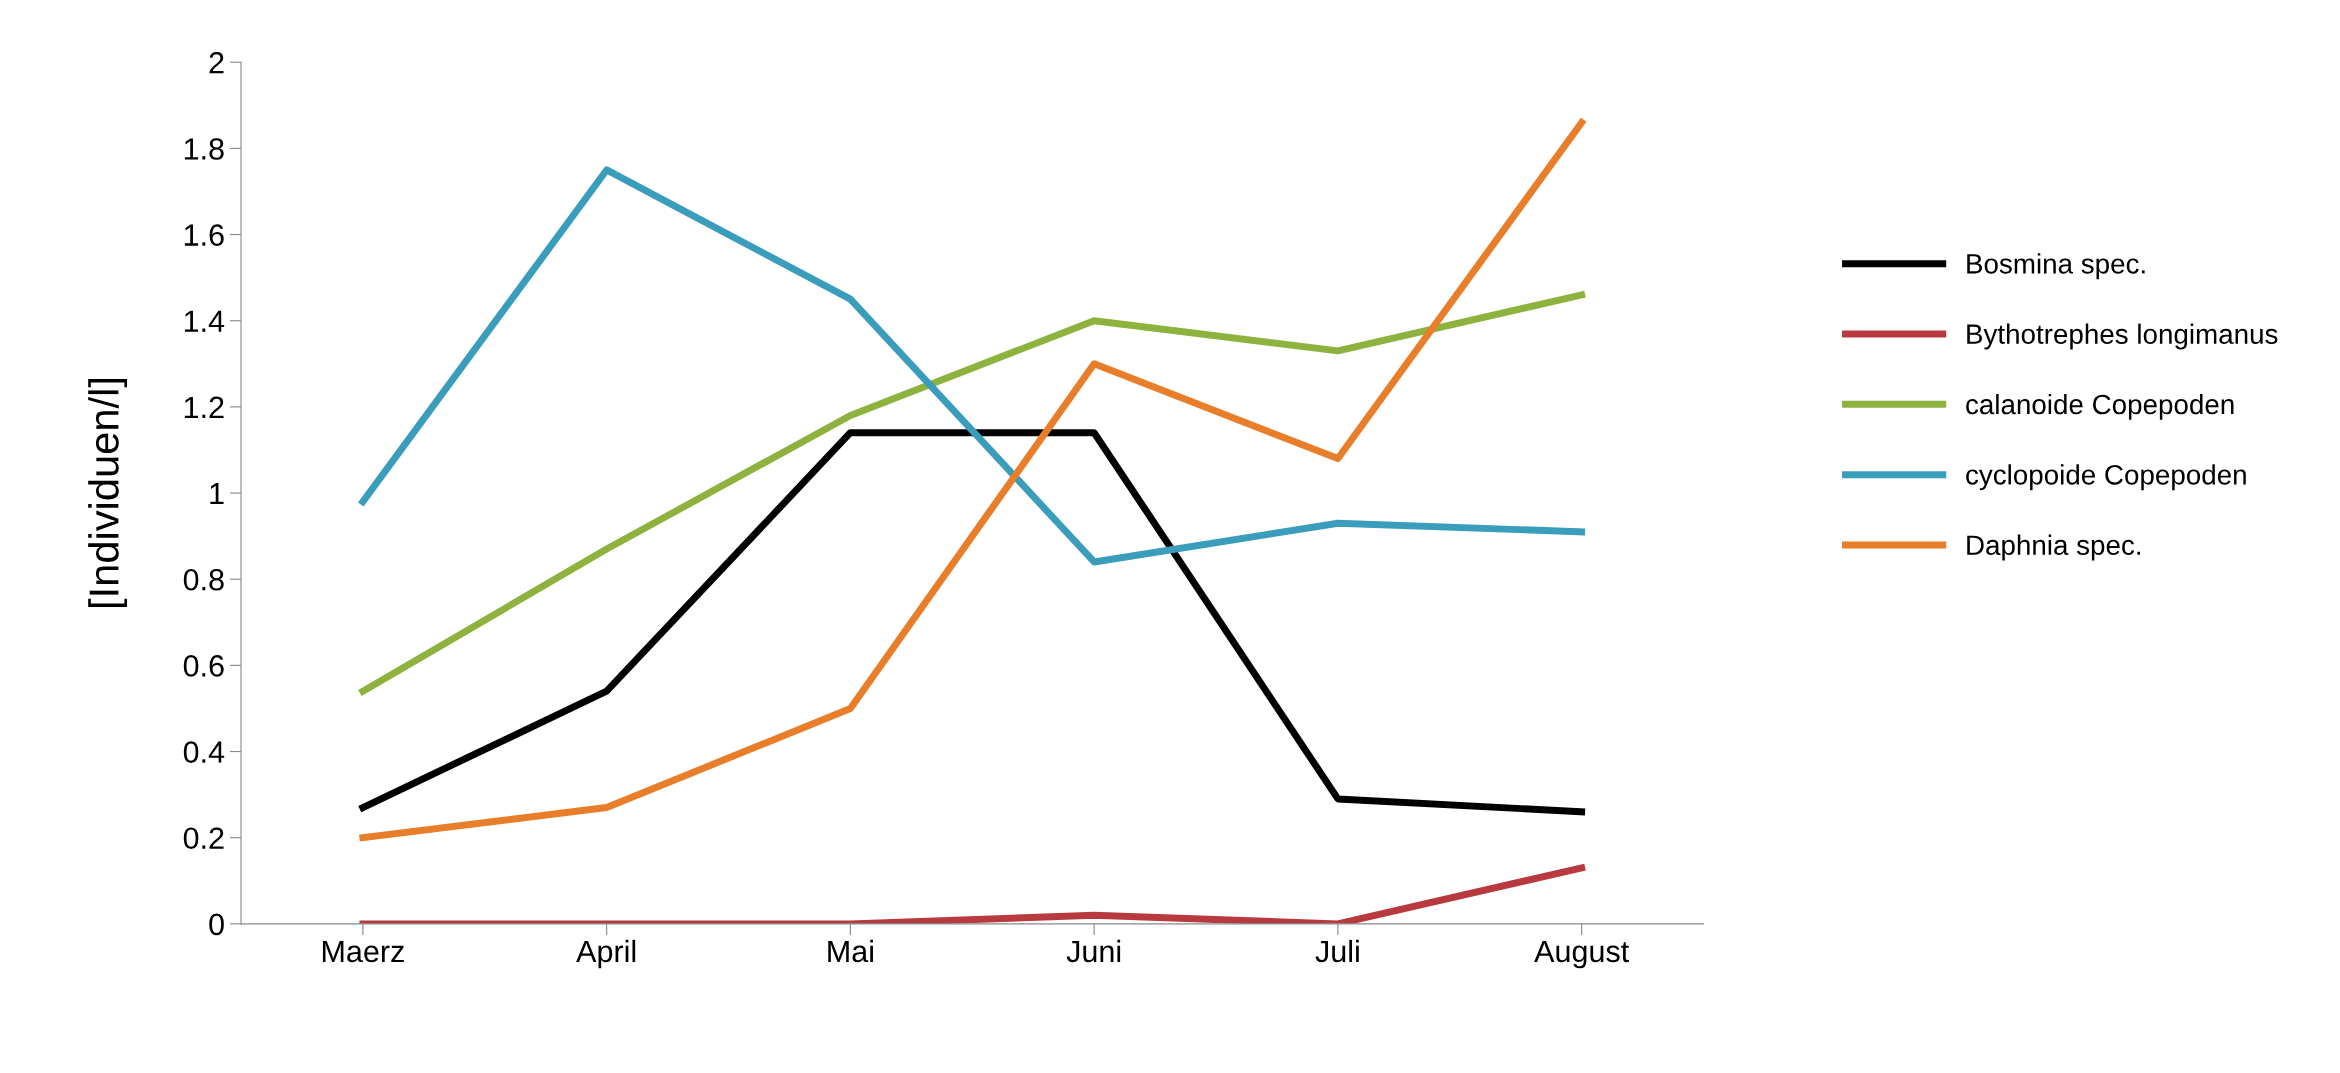 Image resolution: width=2340 pixels, height=1073 pixels. What do you see at coordinates (2122, 336) in the screenshot?
I see `legend-label: Bythotrephes longimanus` at bounding box center [2122, 336].